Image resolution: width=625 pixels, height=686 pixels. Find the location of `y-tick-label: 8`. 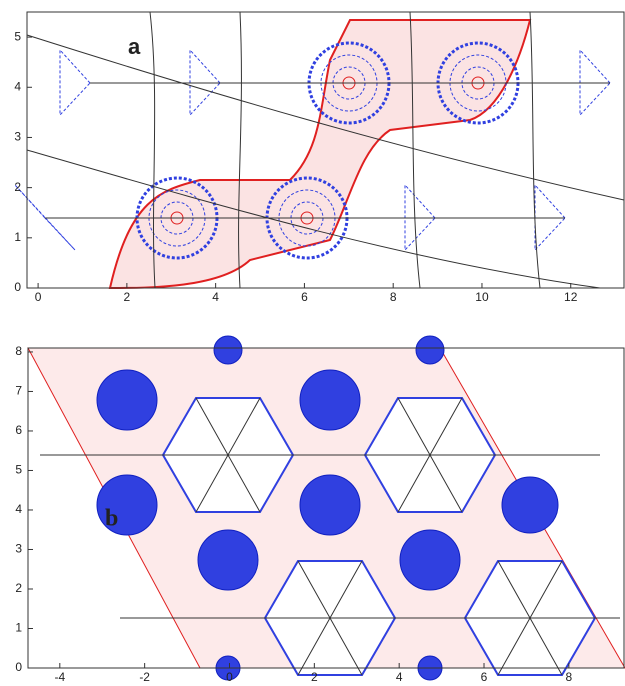

y-tick-label: 8 is located at coordinates (18, 351).